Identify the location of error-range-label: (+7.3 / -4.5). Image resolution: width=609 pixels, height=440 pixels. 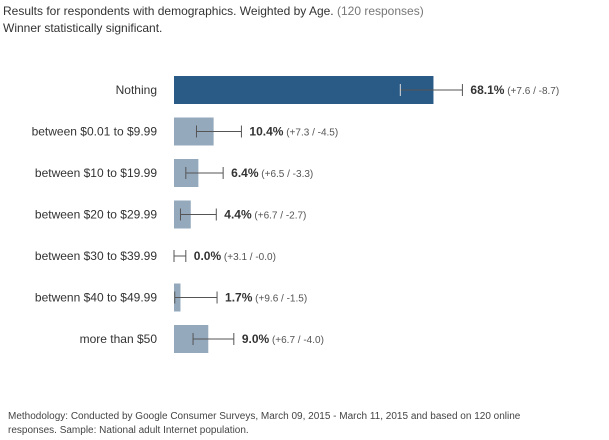
(310, 133).